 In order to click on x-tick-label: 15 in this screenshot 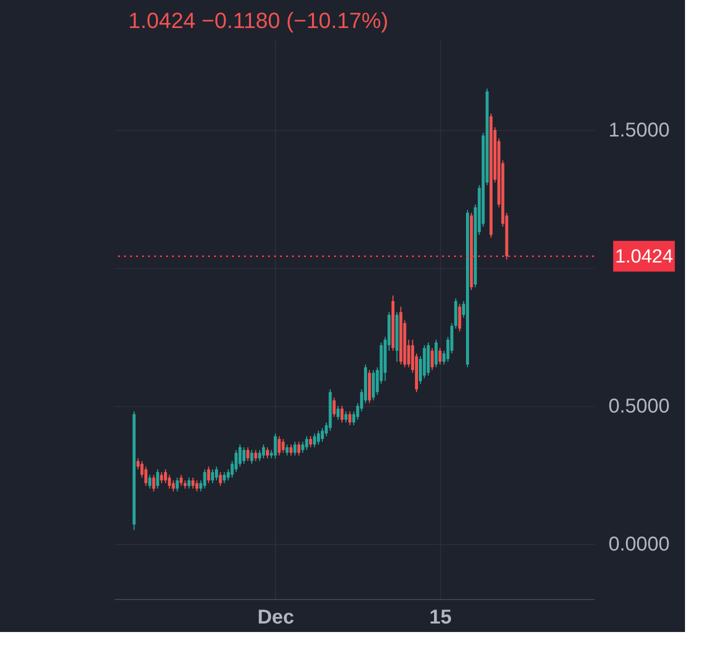, I will do `click(440, 617)`.